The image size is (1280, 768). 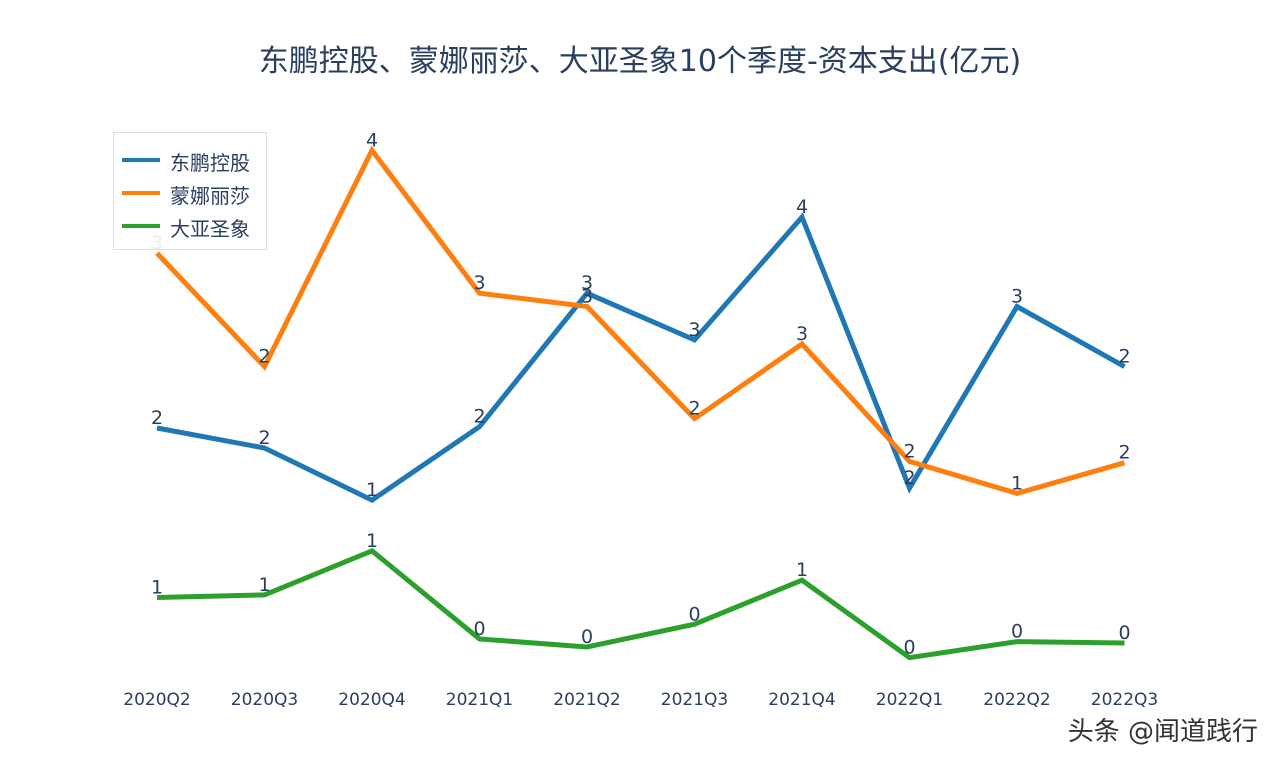 I want to click on watermark: 头条 @闻道践行, so click(x=1162, y=732).